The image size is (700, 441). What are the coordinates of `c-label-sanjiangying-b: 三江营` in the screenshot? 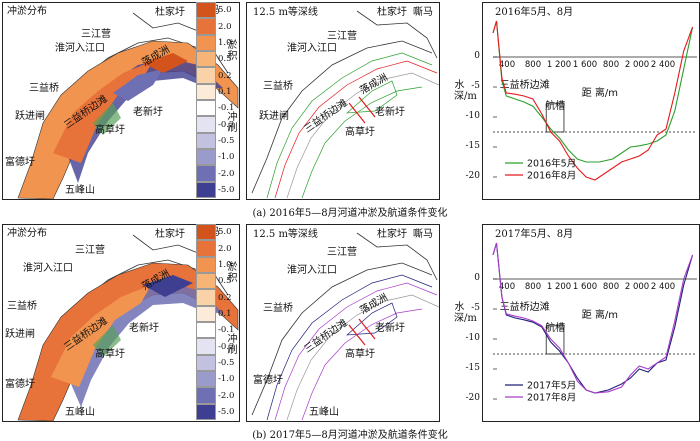 It's located at (342, 252).